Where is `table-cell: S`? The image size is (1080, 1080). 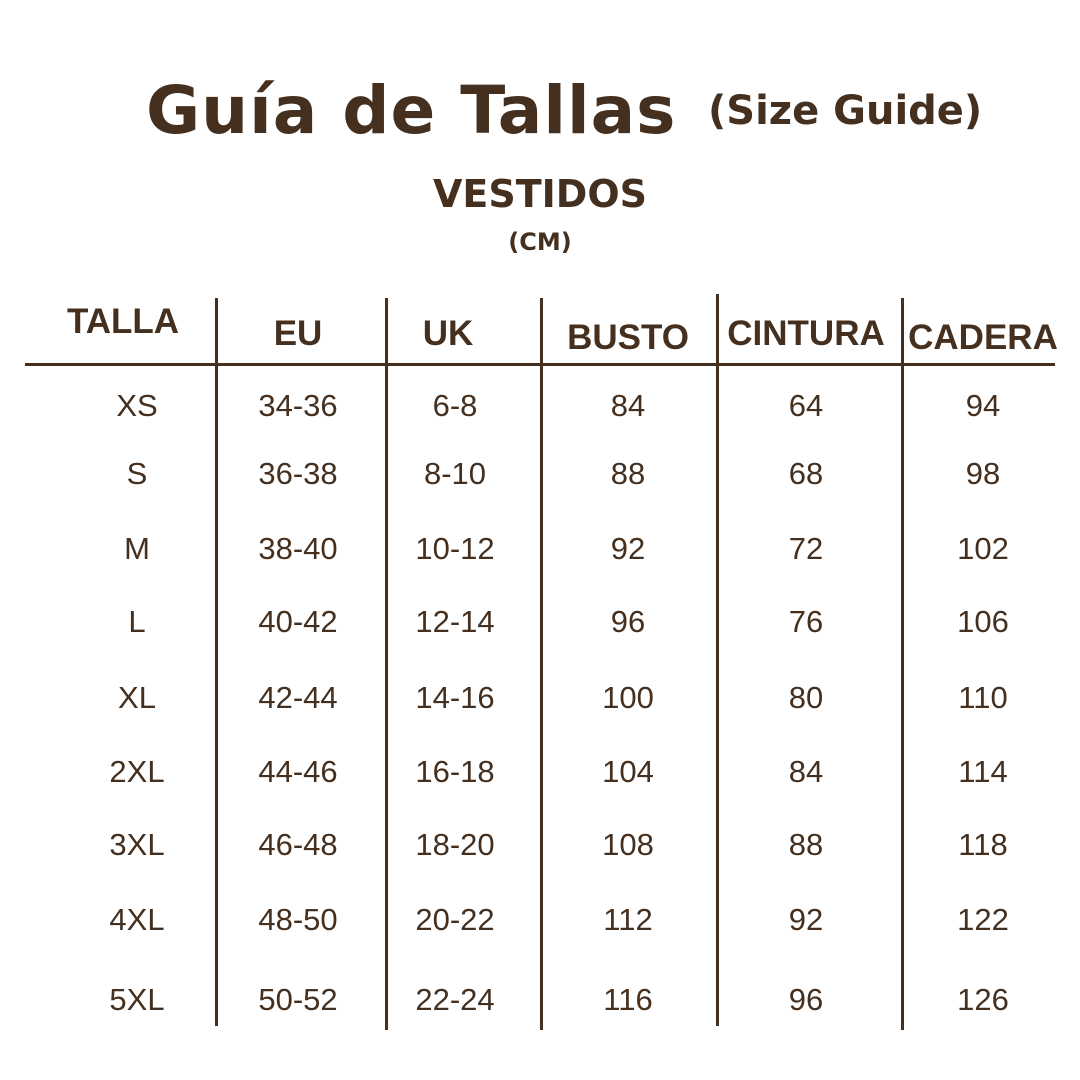 table-cell: S is located at coordinates (137, 473).